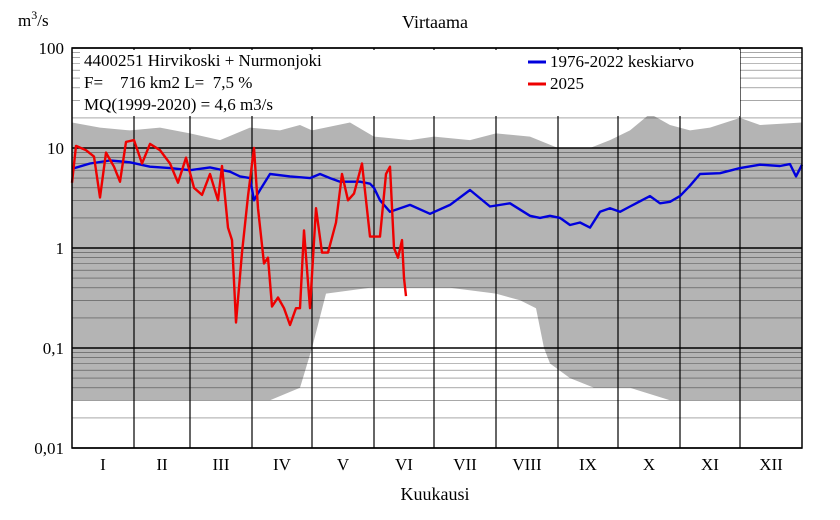 The image size is (840, 520). Describe the element at coordinates (168, 82) in the screenshot. I see `catchment-info: F= 716 km2 L= 7,5 %` at that location.